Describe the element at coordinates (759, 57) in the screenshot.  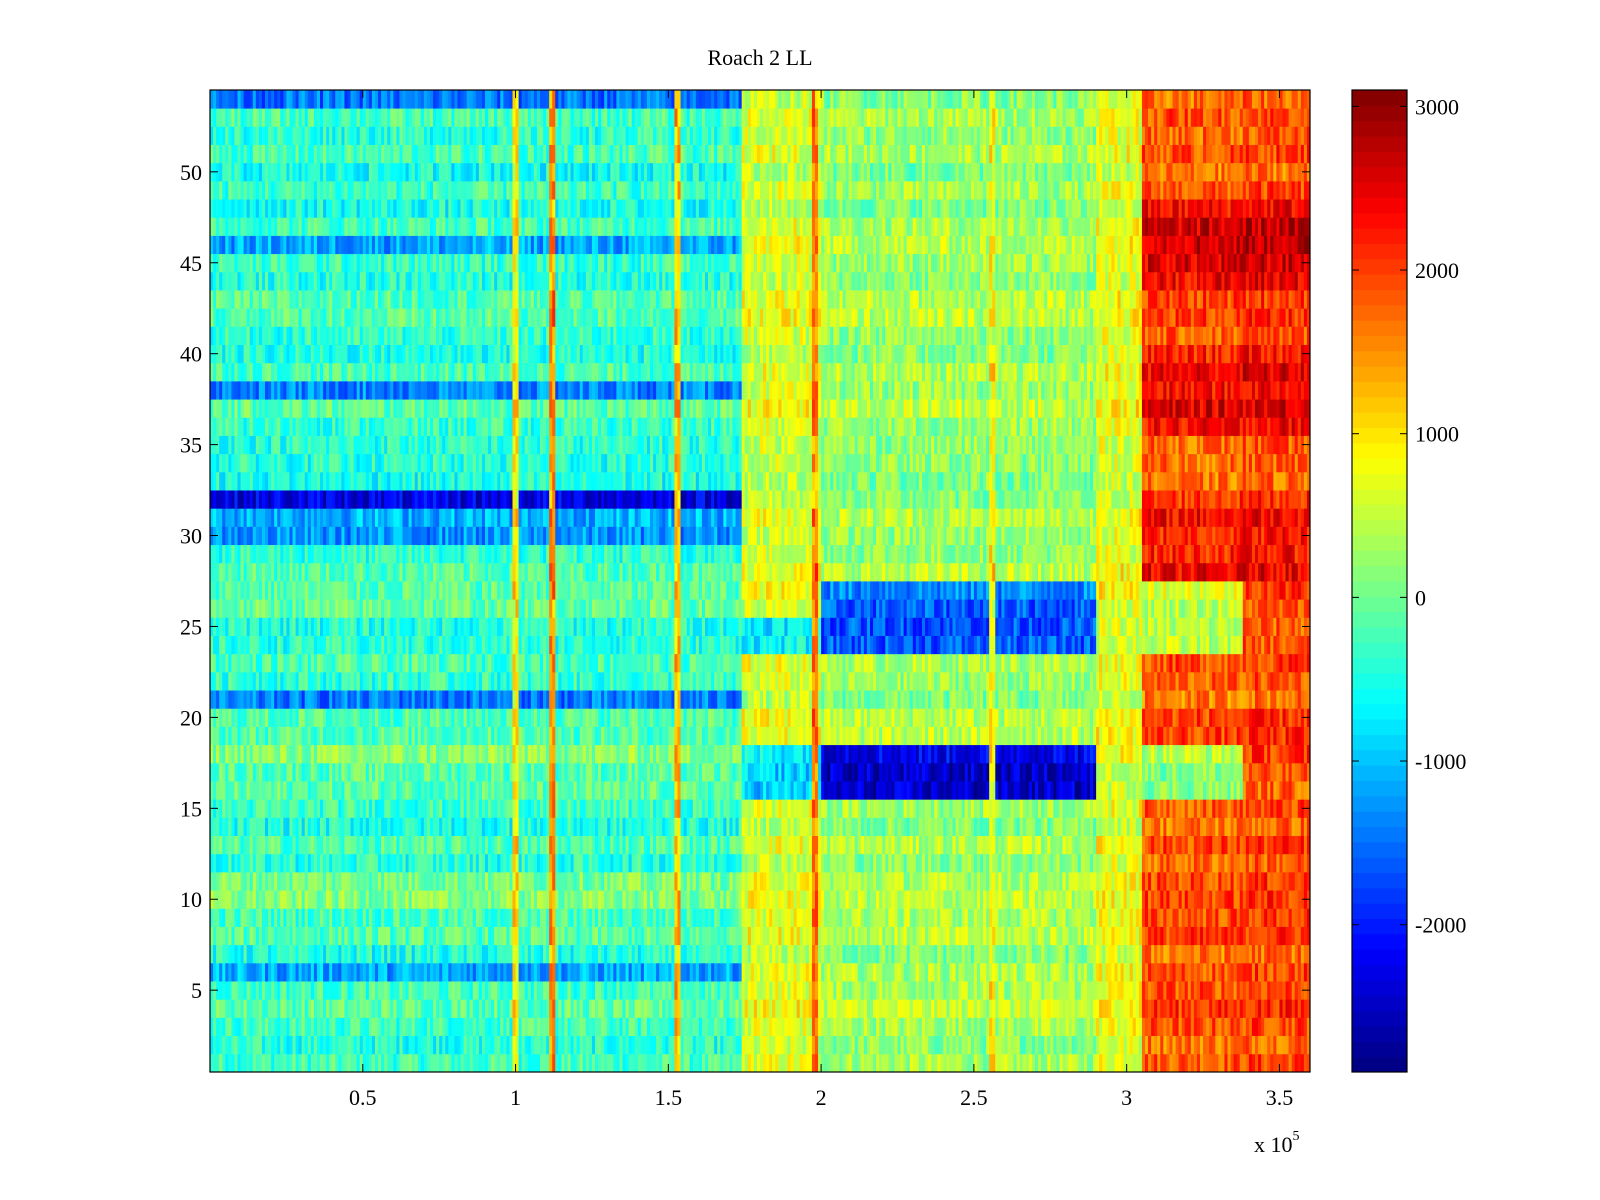
I see `chart-title: Roach 2 LL` at that location.